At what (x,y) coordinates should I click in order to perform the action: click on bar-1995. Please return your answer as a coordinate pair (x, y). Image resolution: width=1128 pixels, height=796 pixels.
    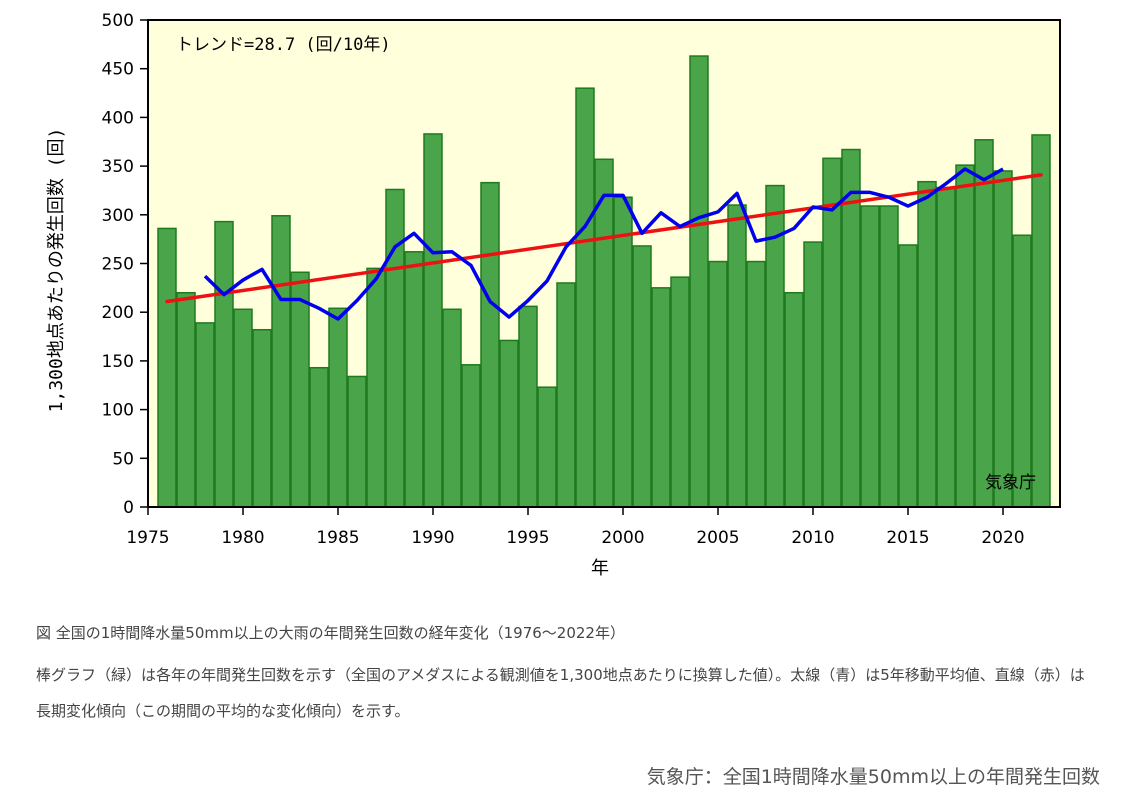
    Looking at the image, I should click on (528, 406).